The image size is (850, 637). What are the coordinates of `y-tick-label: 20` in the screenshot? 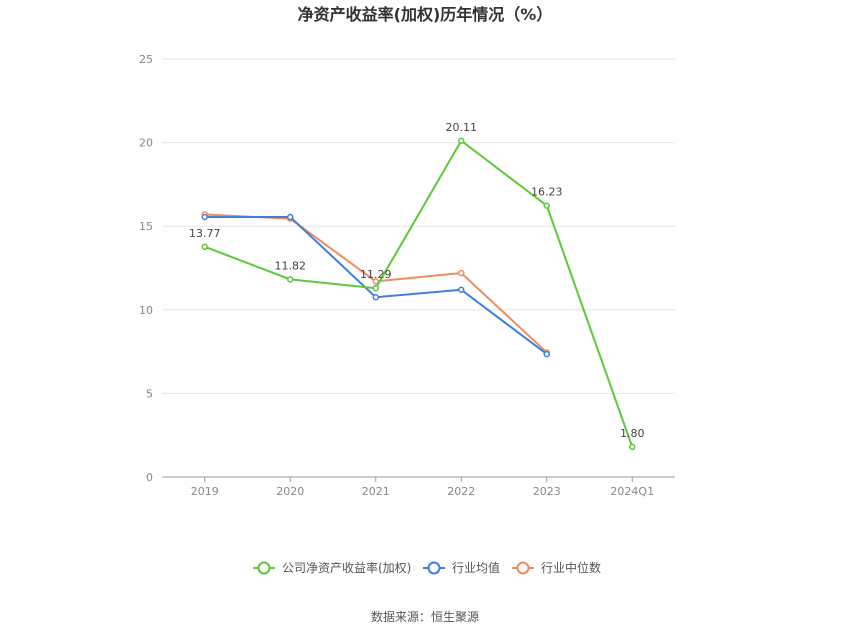 It's located at (146, 143).